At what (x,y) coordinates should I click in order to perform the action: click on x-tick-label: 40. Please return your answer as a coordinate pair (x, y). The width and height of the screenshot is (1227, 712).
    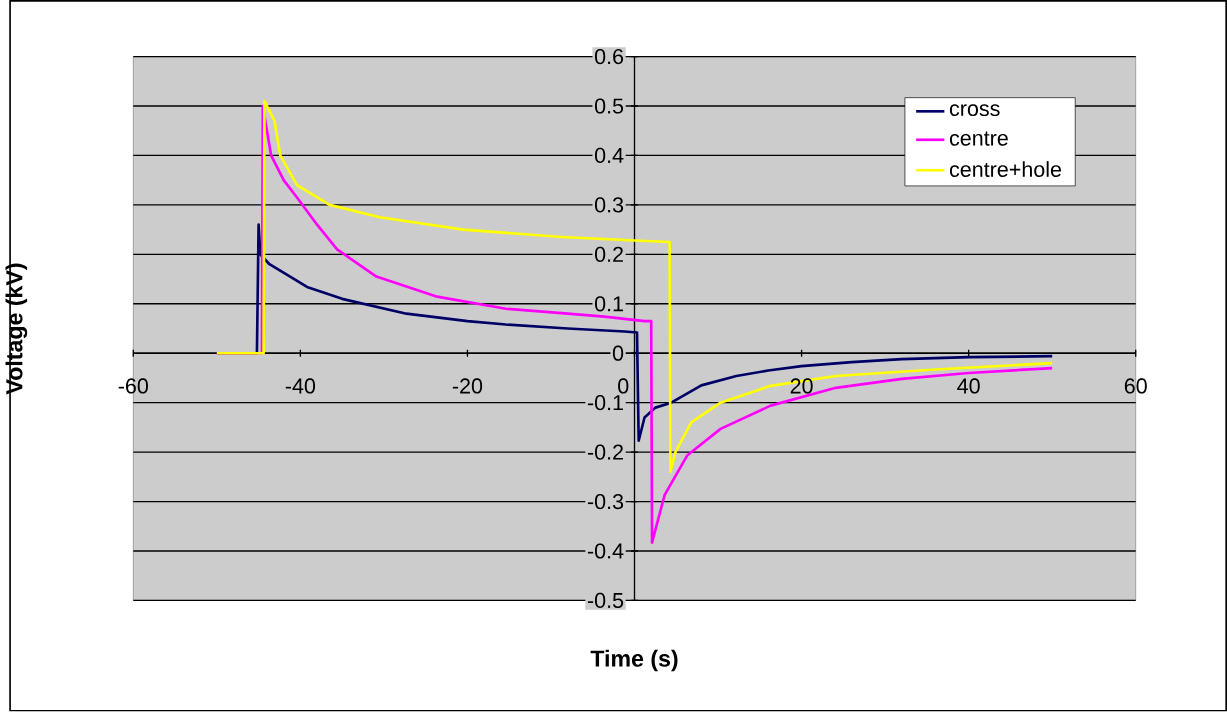
    Looking at the image, I should click on (968, 386).